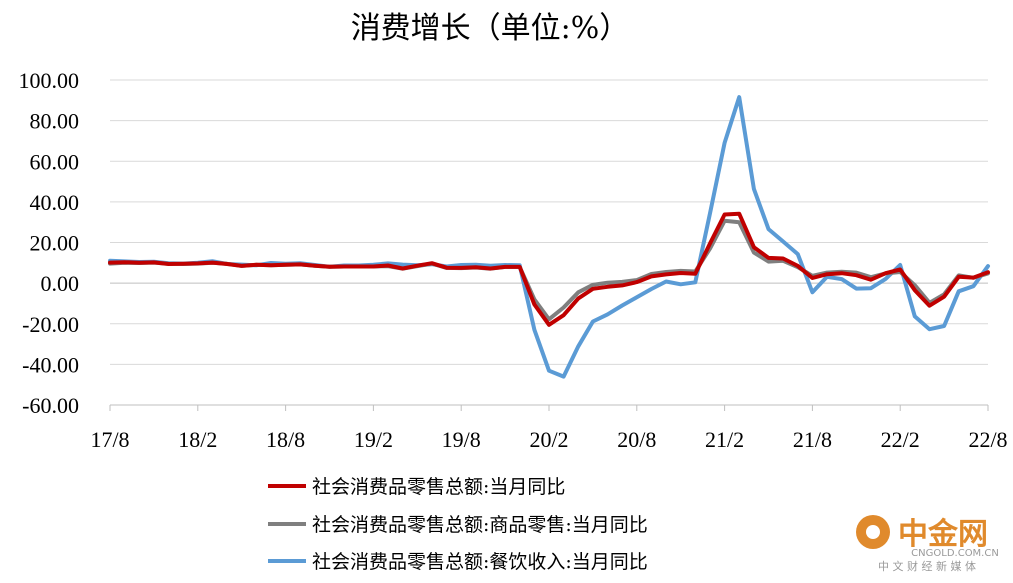 The width and height of the screenshot is (1013, 583). Describe the element at coordinates (55, 243) in the screenshot. I see `y-tick-label: 20.00` at that location.